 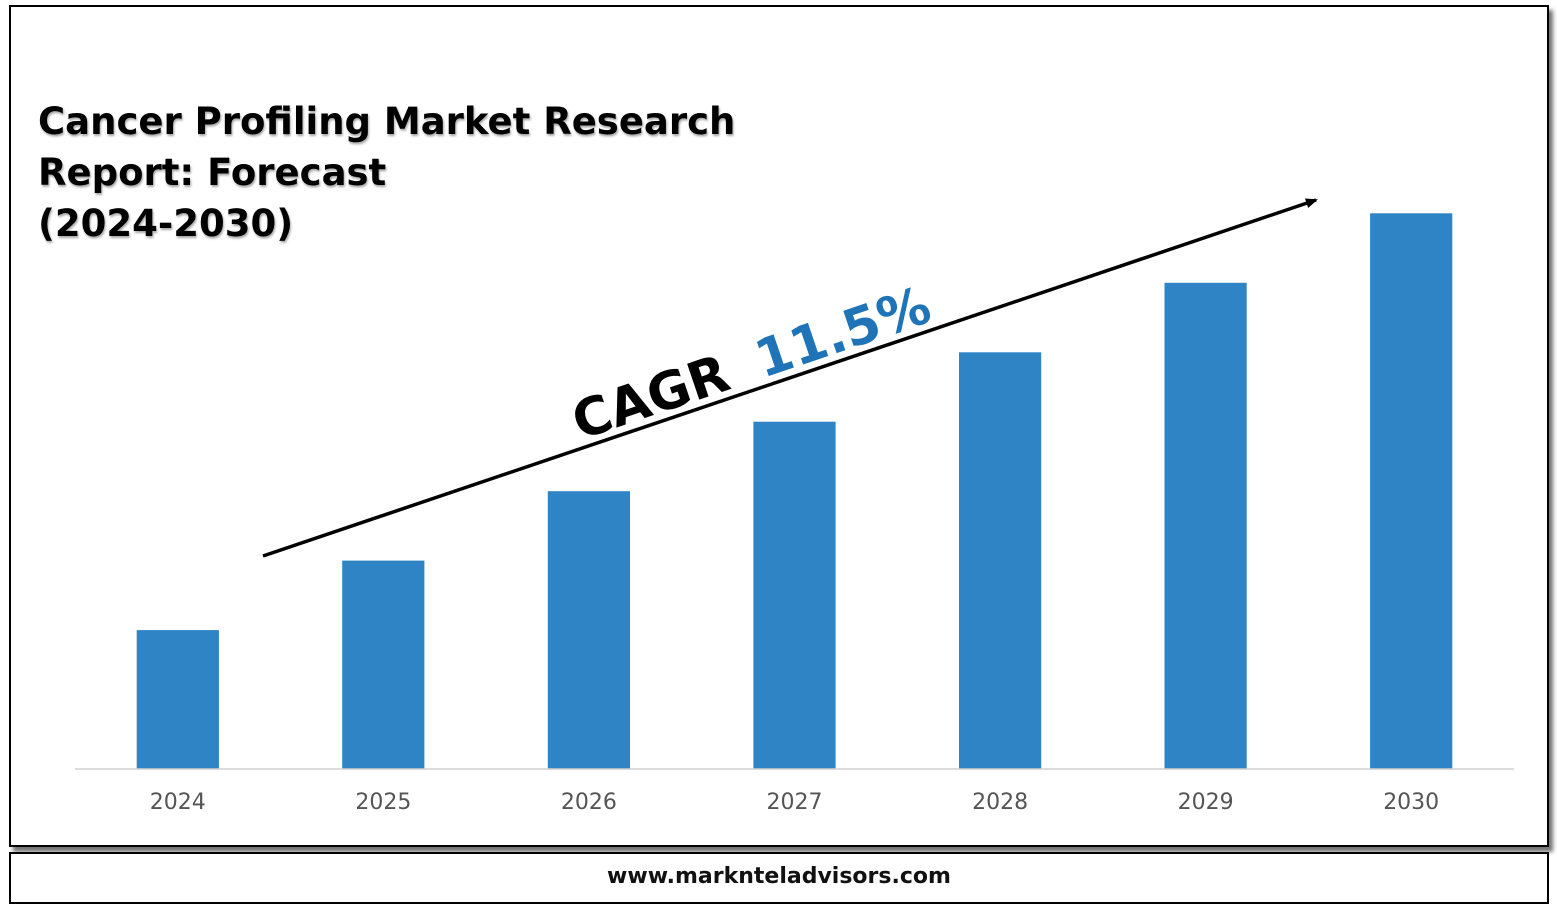 I want to click on cagr-value: 11.5%, so click(x=843, y=333).